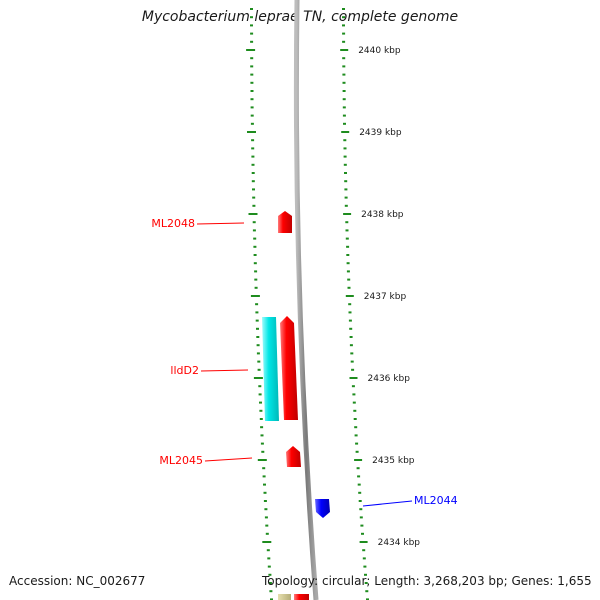  I want to click on feature-ml2044, so click(322, 508).